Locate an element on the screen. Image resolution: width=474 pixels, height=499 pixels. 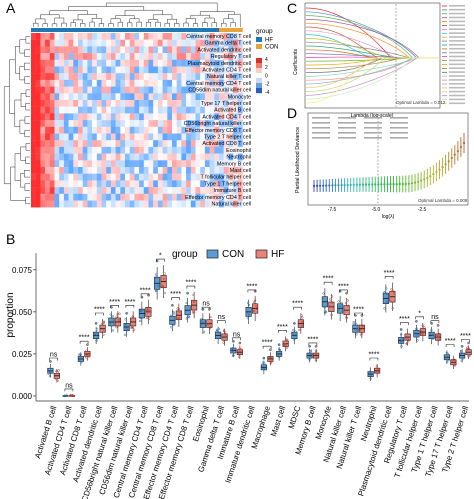
cv-legend-text is located at coordinates (347, 128).